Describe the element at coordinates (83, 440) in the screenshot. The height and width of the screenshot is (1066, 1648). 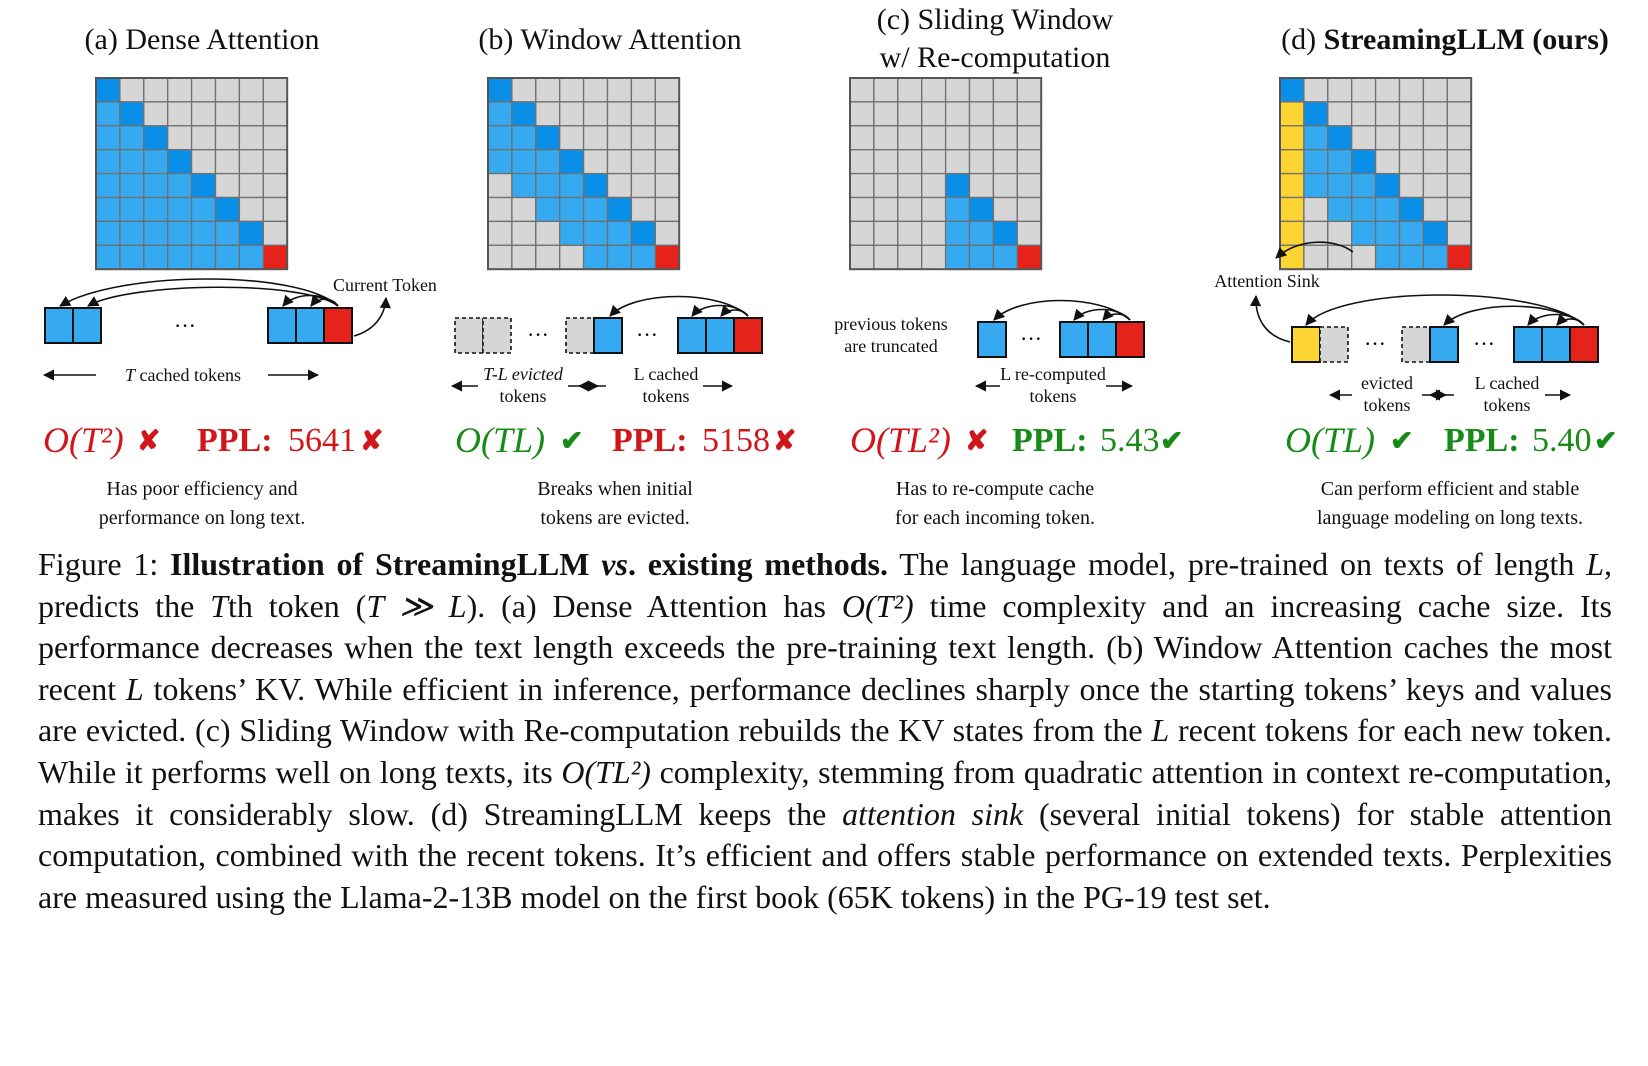
I see `complexity: O(T²)` at that location.